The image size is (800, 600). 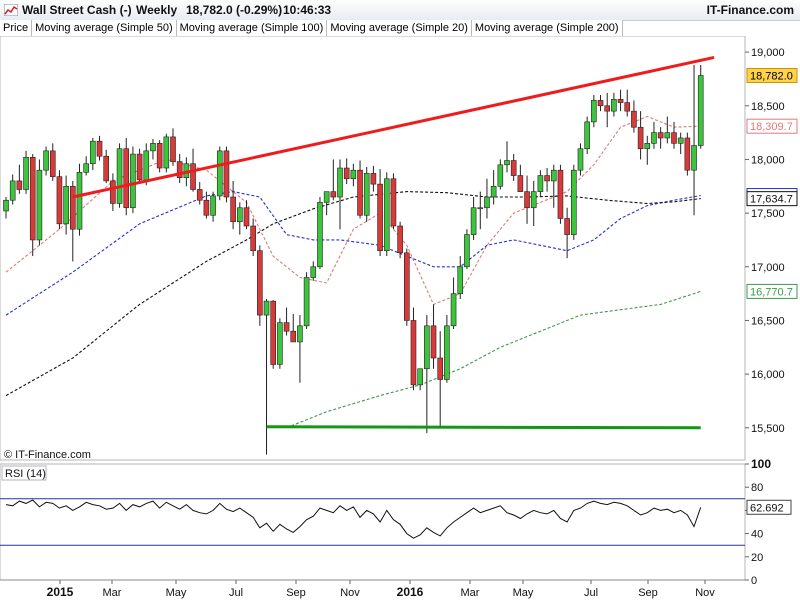 What do you see at coordinates (470, 593) in the screenshot?
I see `x-tick-label: Mar` at bounding box center [470, 593].